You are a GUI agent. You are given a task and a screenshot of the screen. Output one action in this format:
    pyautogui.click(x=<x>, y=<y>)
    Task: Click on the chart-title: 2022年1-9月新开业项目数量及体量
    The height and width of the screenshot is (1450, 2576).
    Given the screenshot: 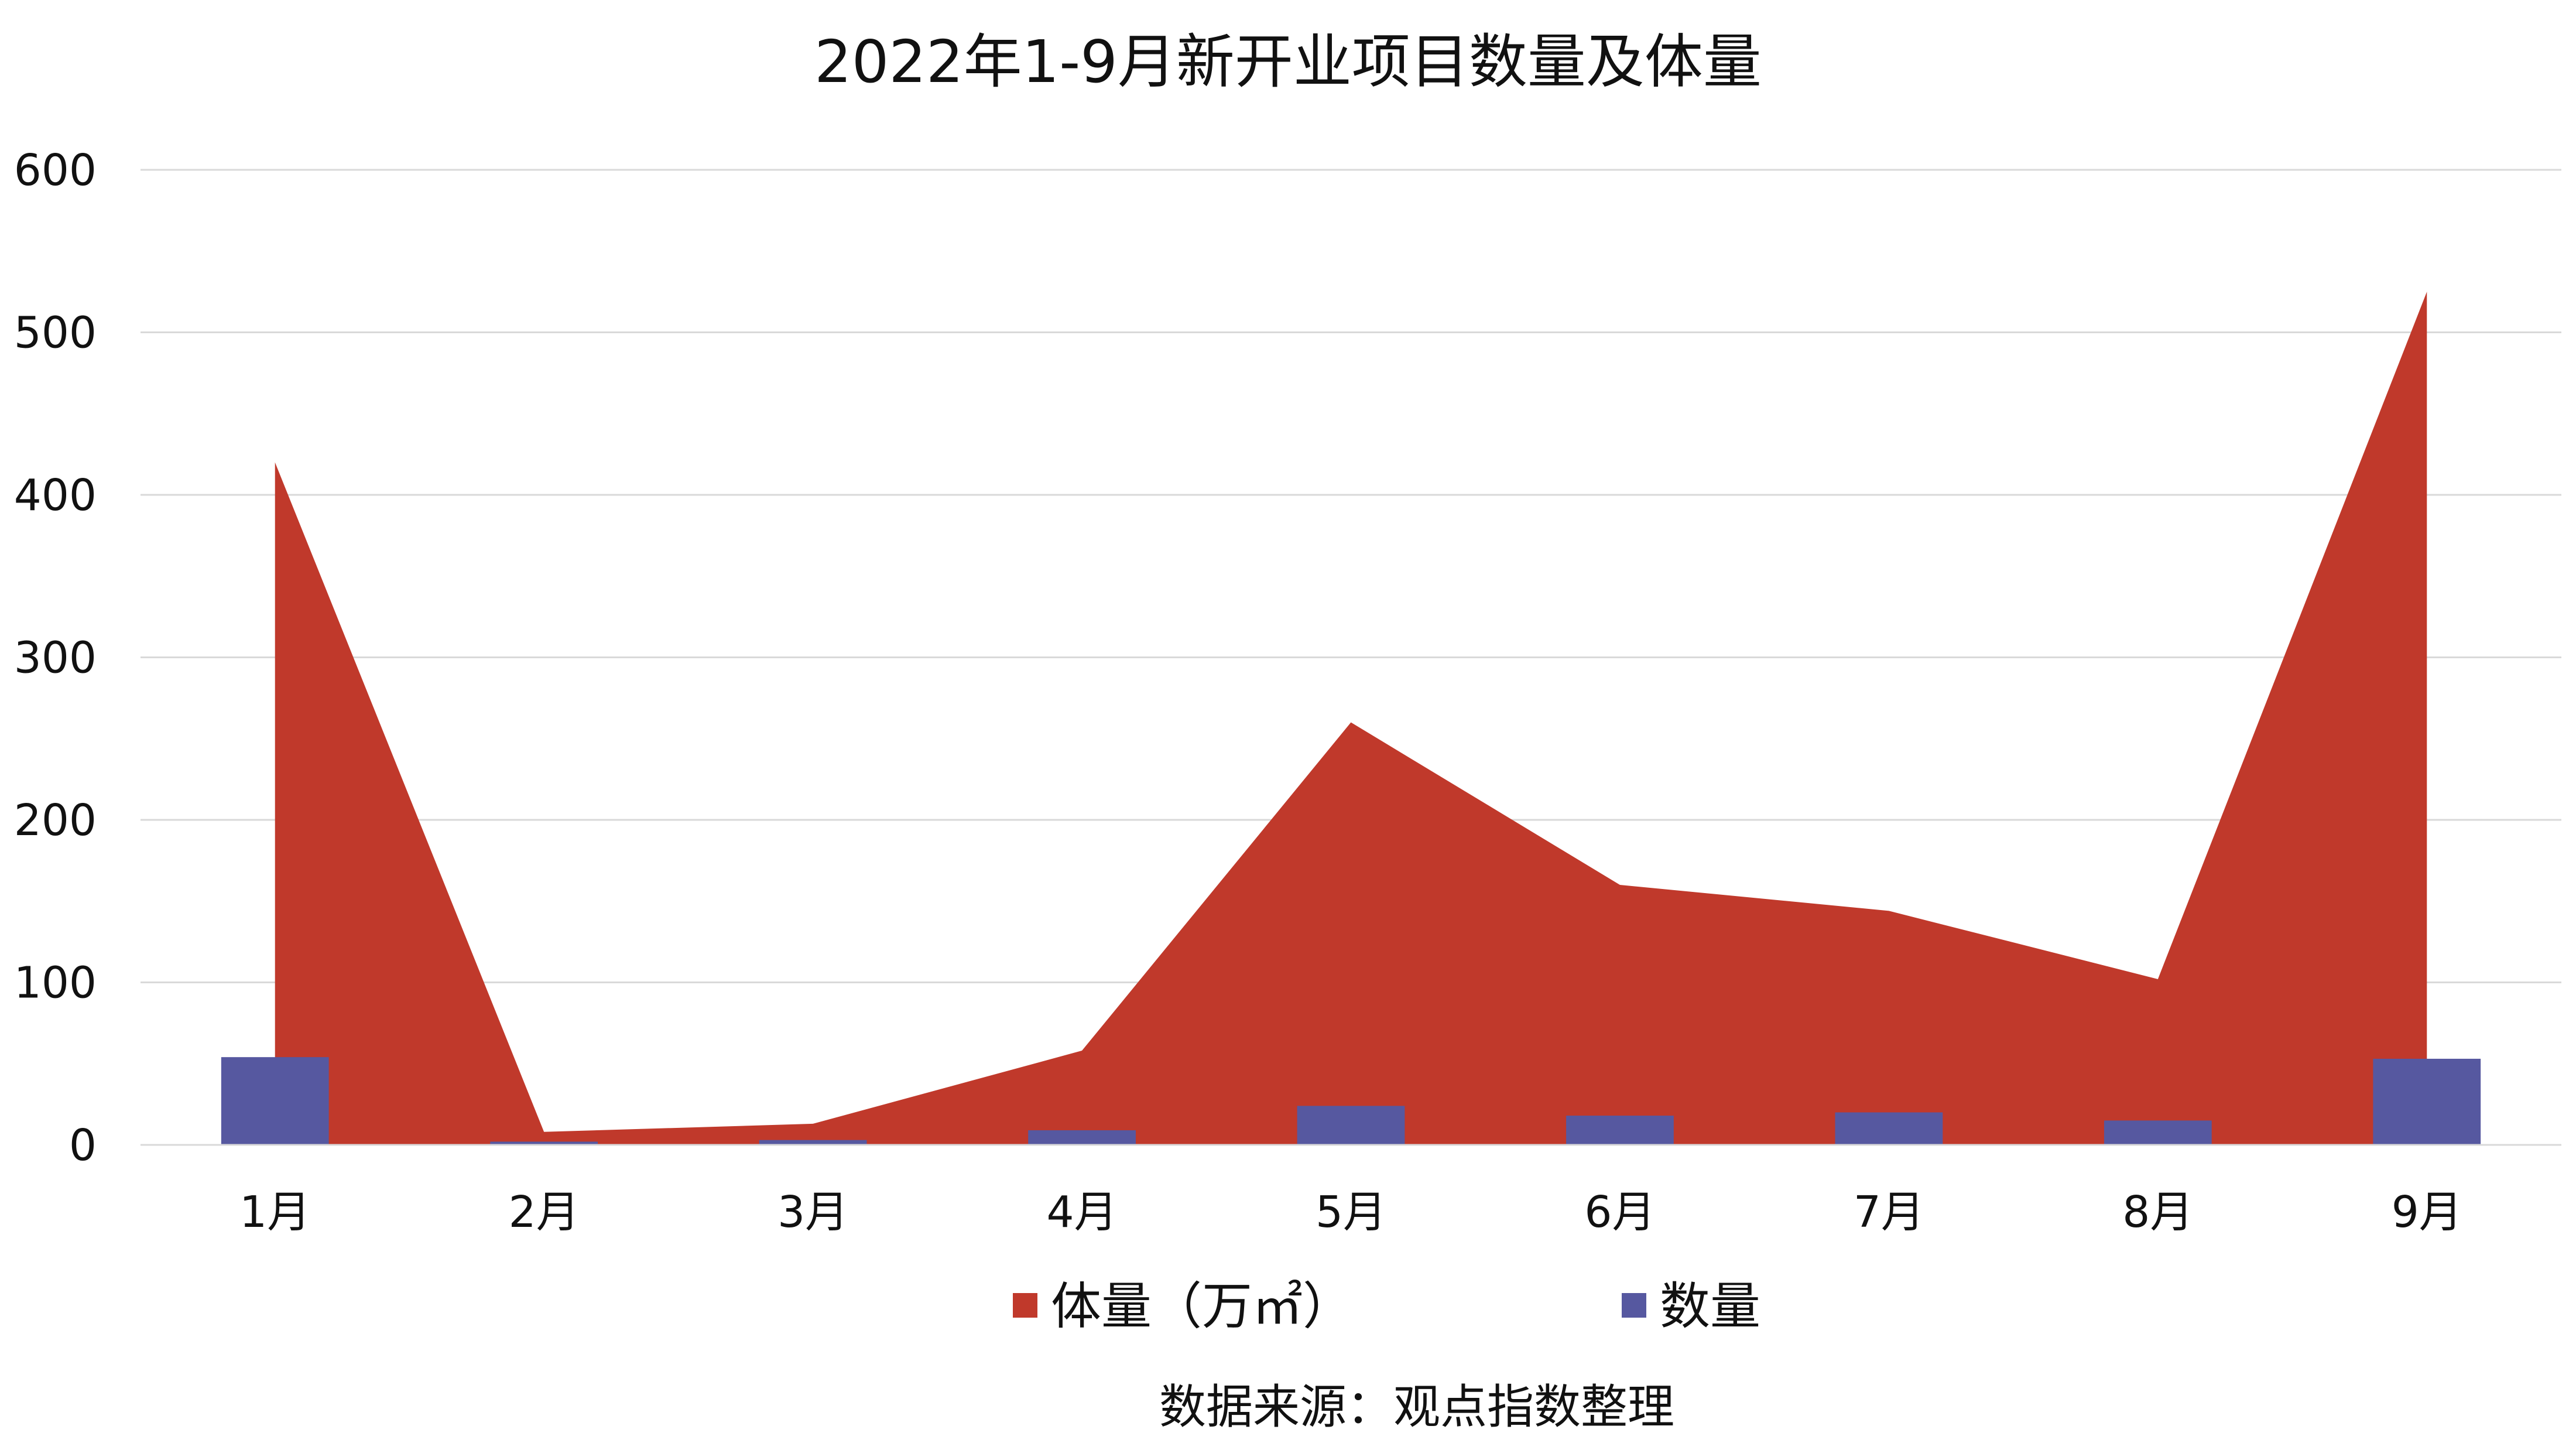 What is the action you would take?
    pyautogui.click(x=1288, y=62)
    